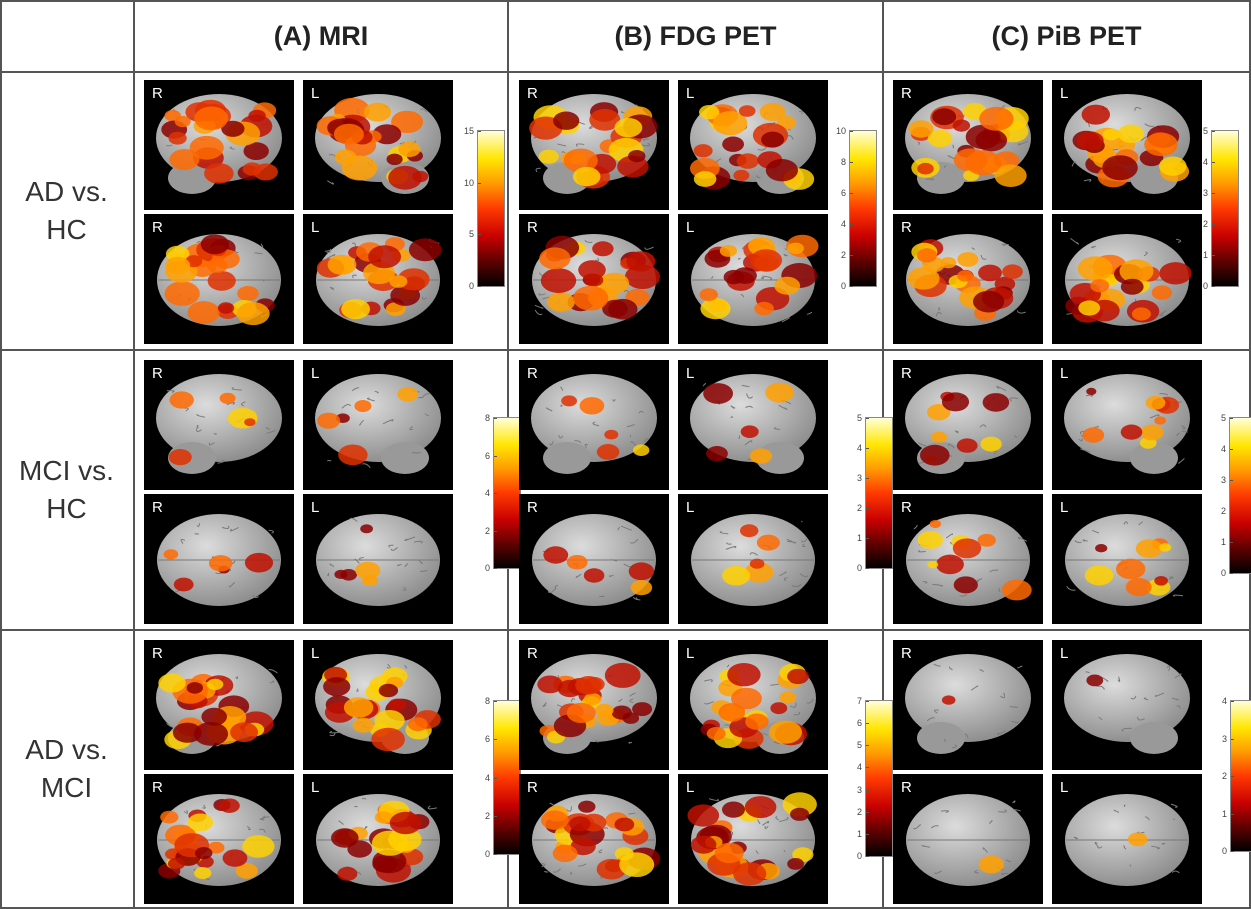 This screenshot has width=1251, height=909. Describe the element at coordinates (66, 509) in the screenshot. I see `row-label-line: HC` at that location.